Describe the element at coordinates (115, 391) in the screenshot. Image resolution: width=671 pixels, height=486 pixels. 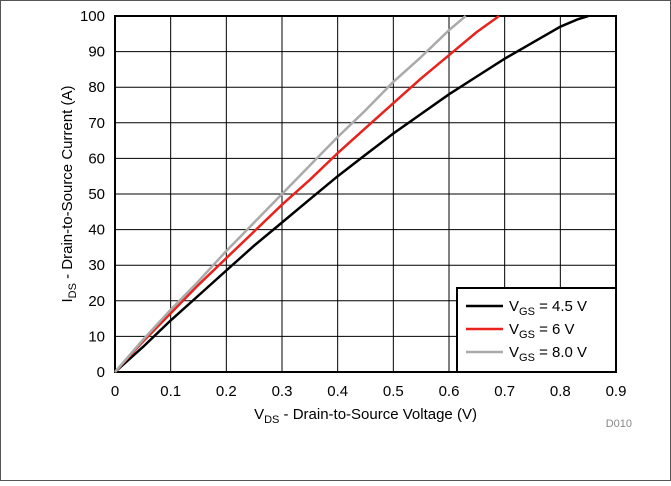
I see `x-tick-label: 0` at that location.